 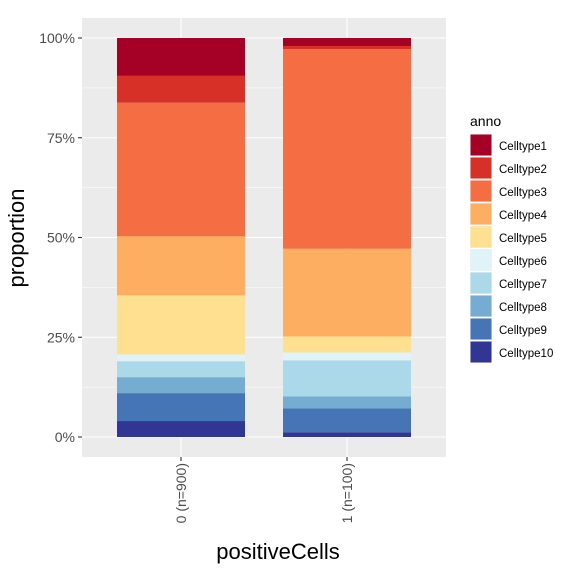 I want to click on legend-label: Celltype8, so click(x=523, y=308).